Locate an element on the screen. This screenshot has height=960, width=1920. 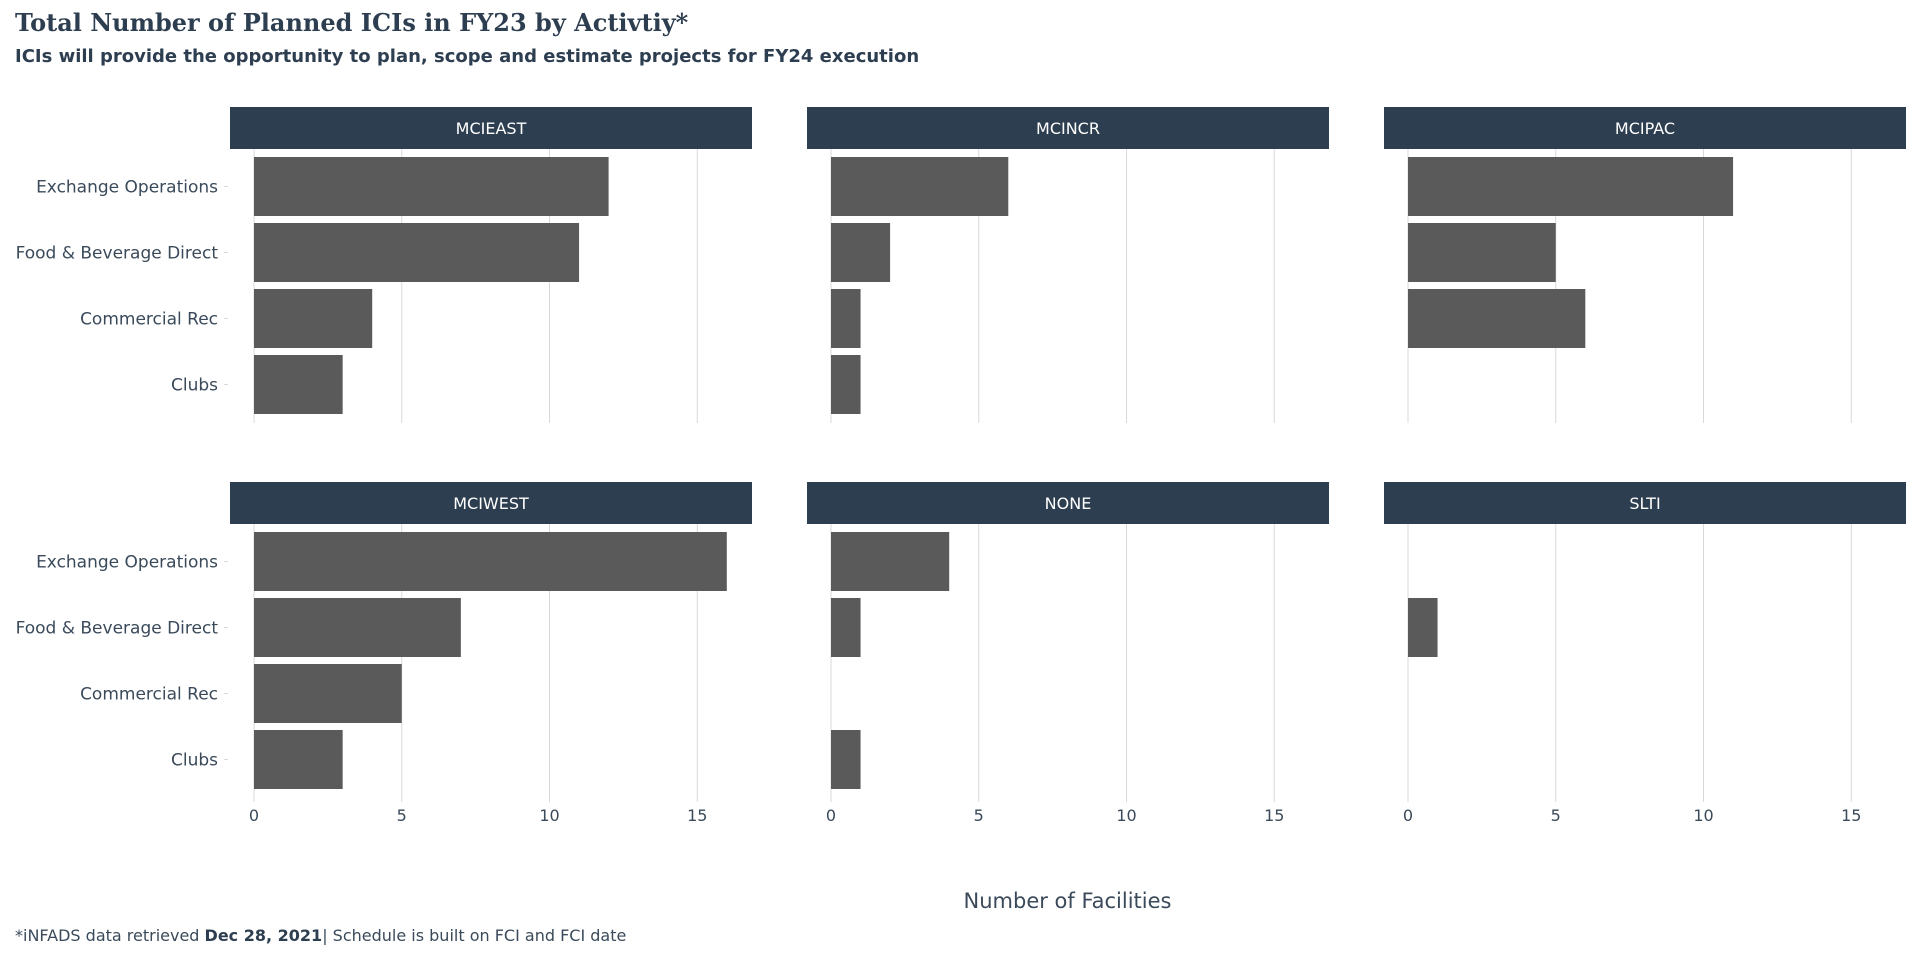
facet-strip-label: MCIPAC is located at coordinates (1645, 128).